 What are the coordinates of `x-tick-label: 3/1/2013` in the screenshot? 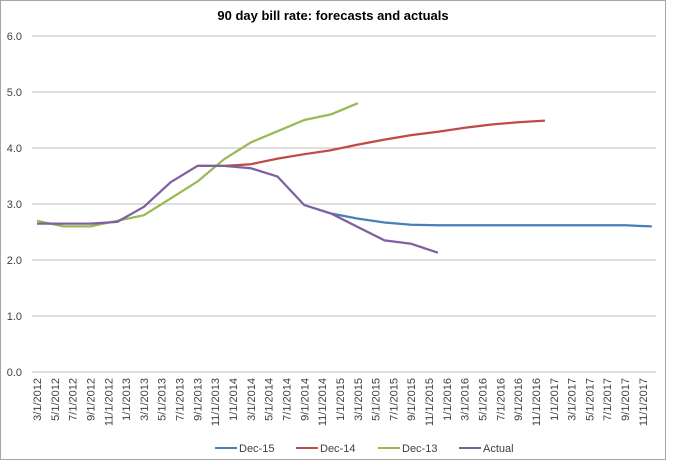 It's located at (145, 399).